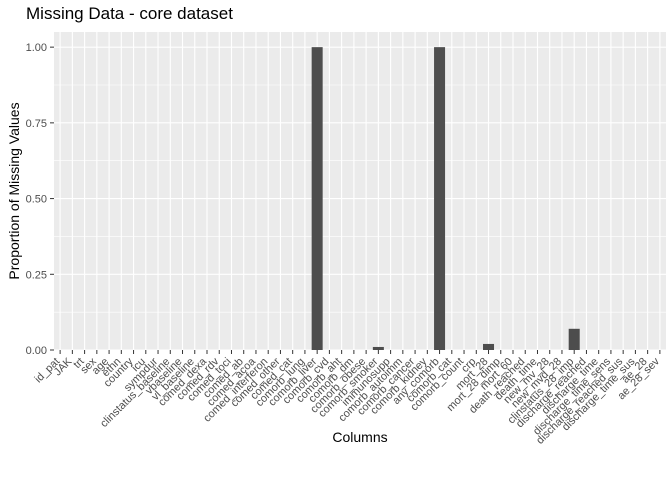 The height and width of the screenshot is (480, 672). Describe the element at coordinates (129, 13) in the screenshot. I see `chart-title: Missing Data - core dataset` at that location.